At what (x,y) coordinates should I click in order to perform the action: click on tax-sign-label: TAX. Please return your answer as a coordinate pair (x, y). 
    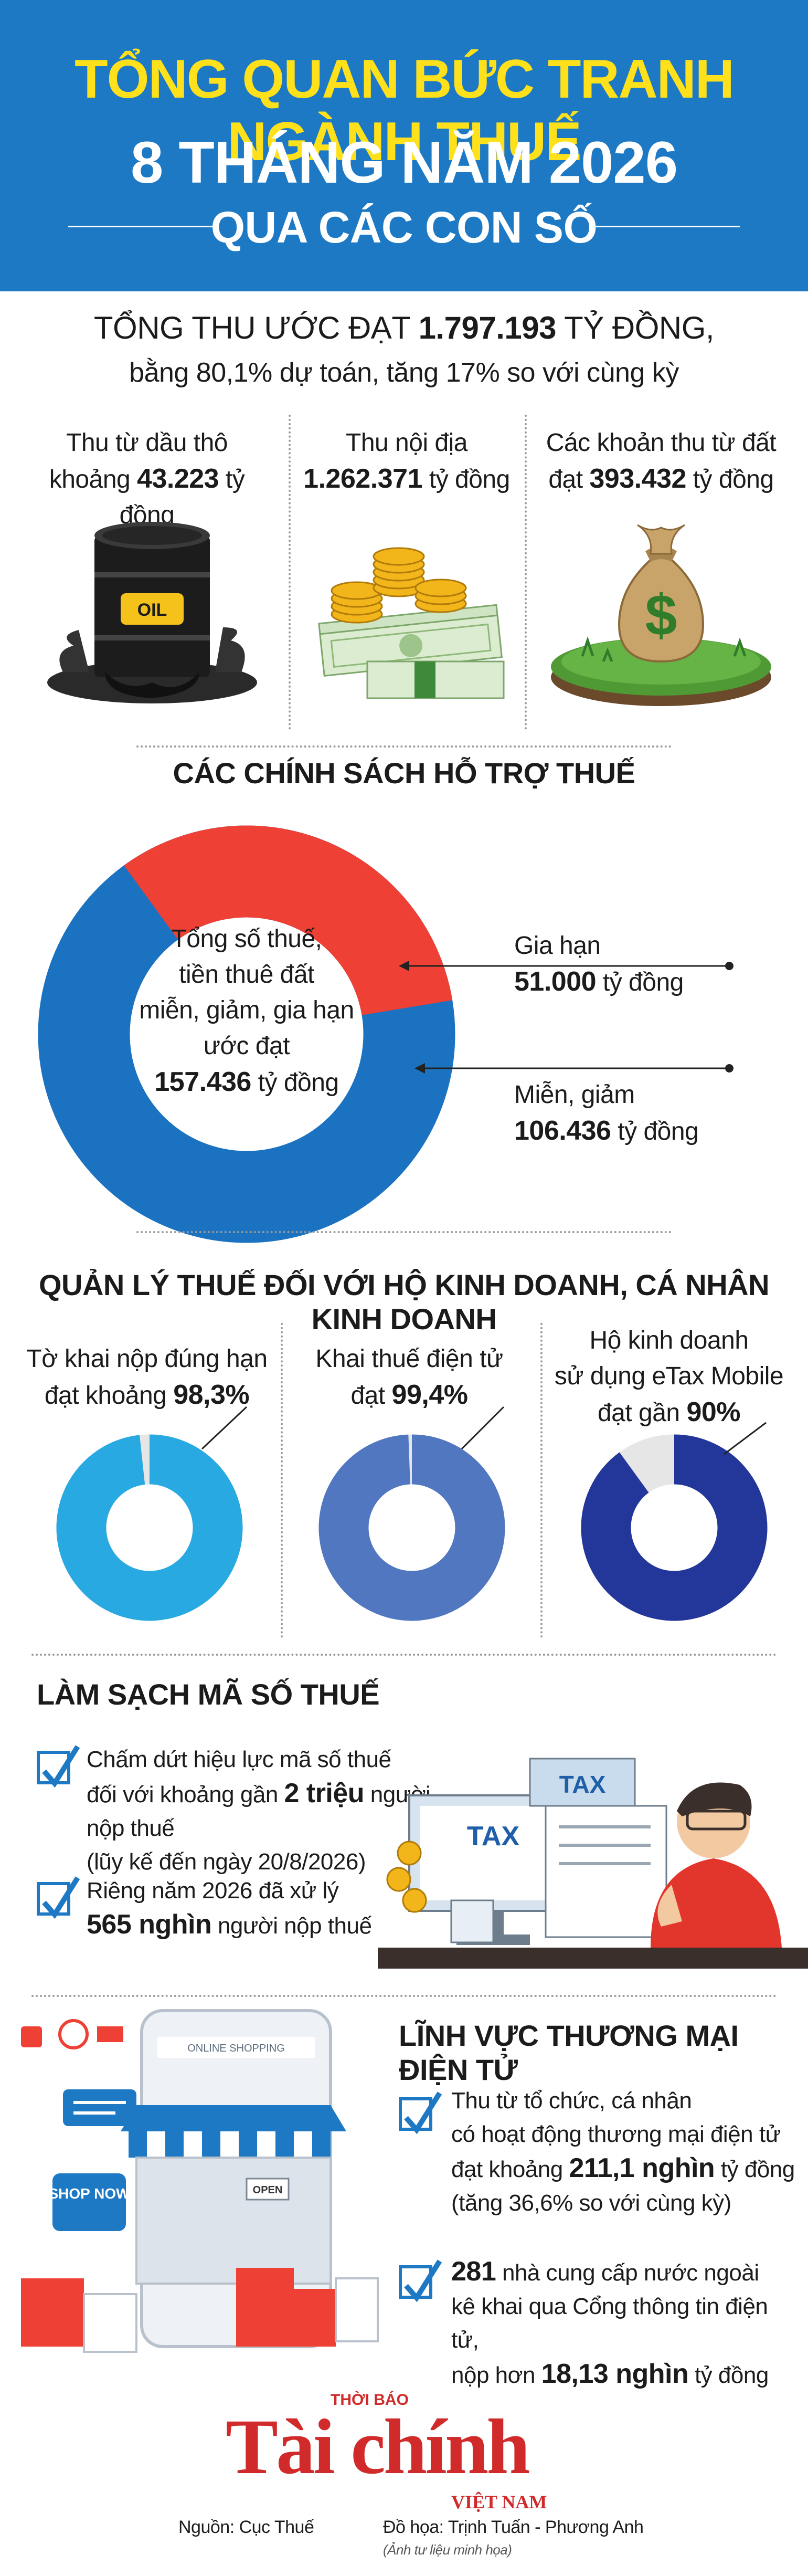
    Looking at the image, I should click on (582, 1785).